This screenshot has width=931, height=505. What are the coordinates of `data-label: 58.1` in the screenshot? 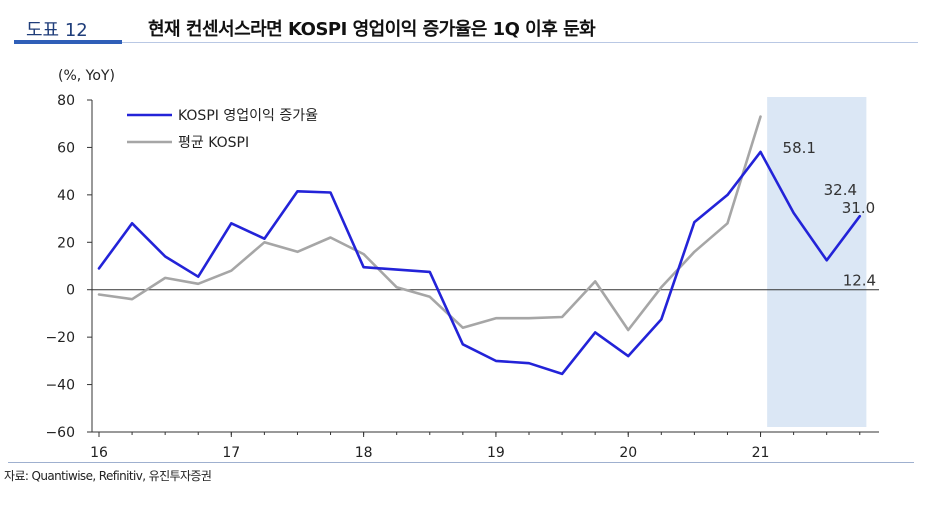 It's located at (799, 148).